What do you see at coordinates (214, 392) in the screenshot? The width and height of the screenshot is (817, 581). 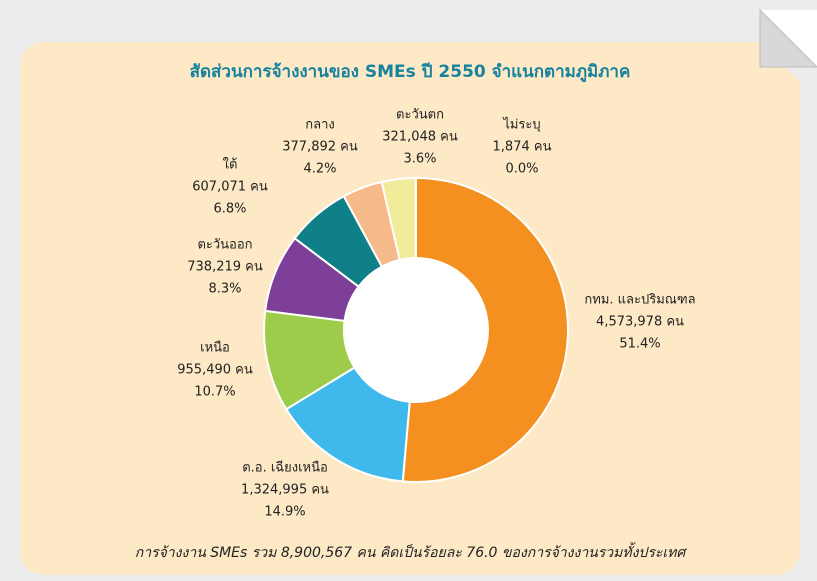 I see `percentage-label: 10.7%` at bounding box center [214, 392].